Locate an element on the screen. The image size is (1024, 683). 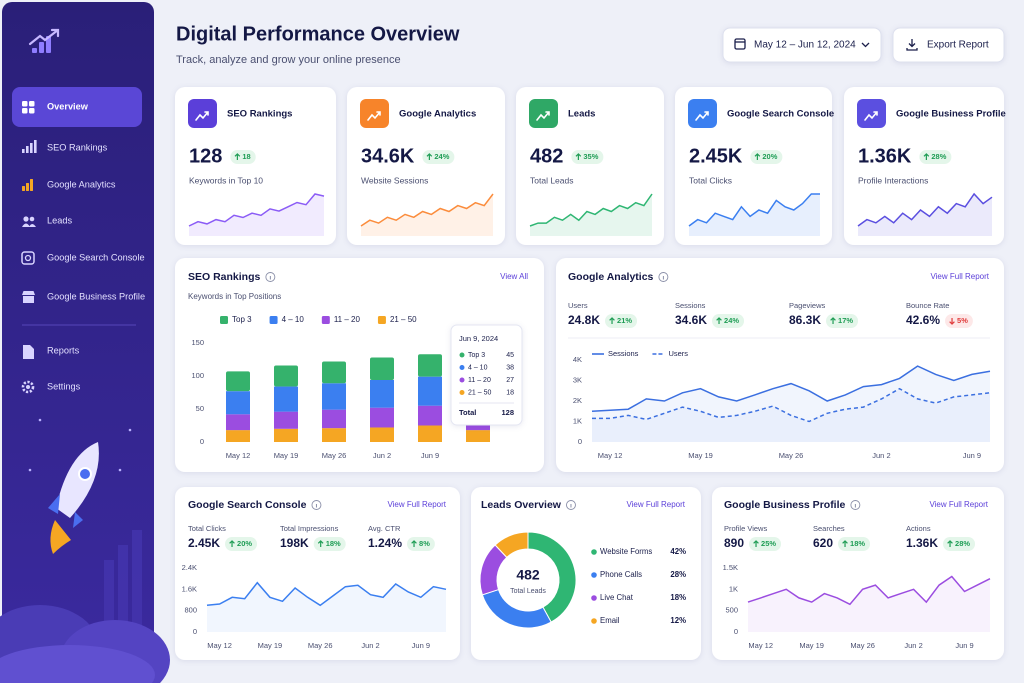
metric-value: 86.3K is located at coordinates (805, 320).